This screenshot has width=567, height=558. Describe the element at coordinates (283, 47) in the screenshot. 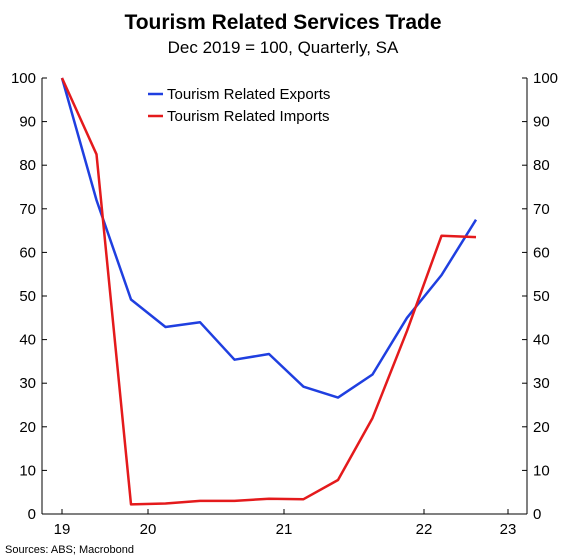

I see `chart-subtitle: Dec 2019 = 100, Quarterly, SA` at that location.